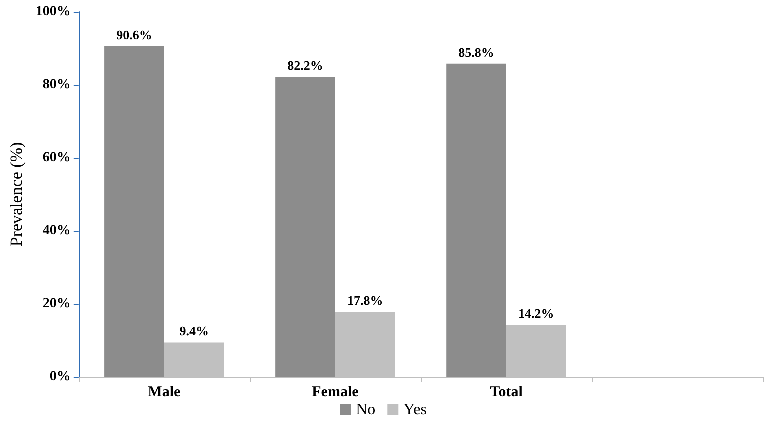 The width and height of the screenshot is (767, 423). I want to click on data-label: 90.6%, so click(134, 34).